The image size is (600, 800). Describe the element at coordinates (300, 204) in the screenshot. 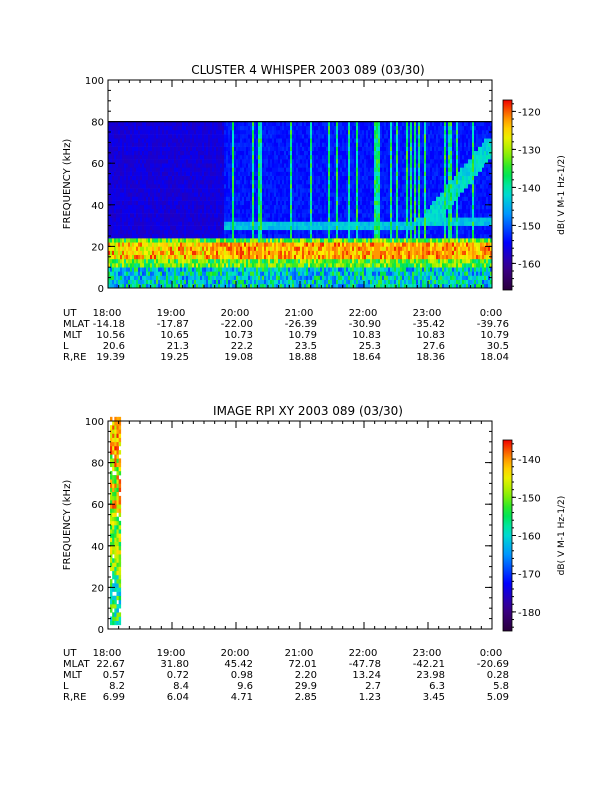

I see `spectrogram` at that location.